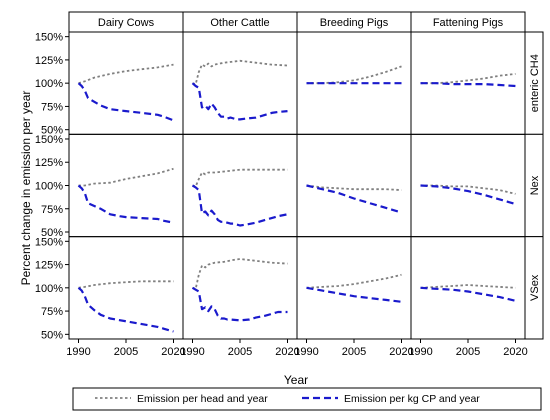 The height and width of the screenshot is (420, 550). I want to click on y-tick-label-0-0: 50%, so click(52, 131).